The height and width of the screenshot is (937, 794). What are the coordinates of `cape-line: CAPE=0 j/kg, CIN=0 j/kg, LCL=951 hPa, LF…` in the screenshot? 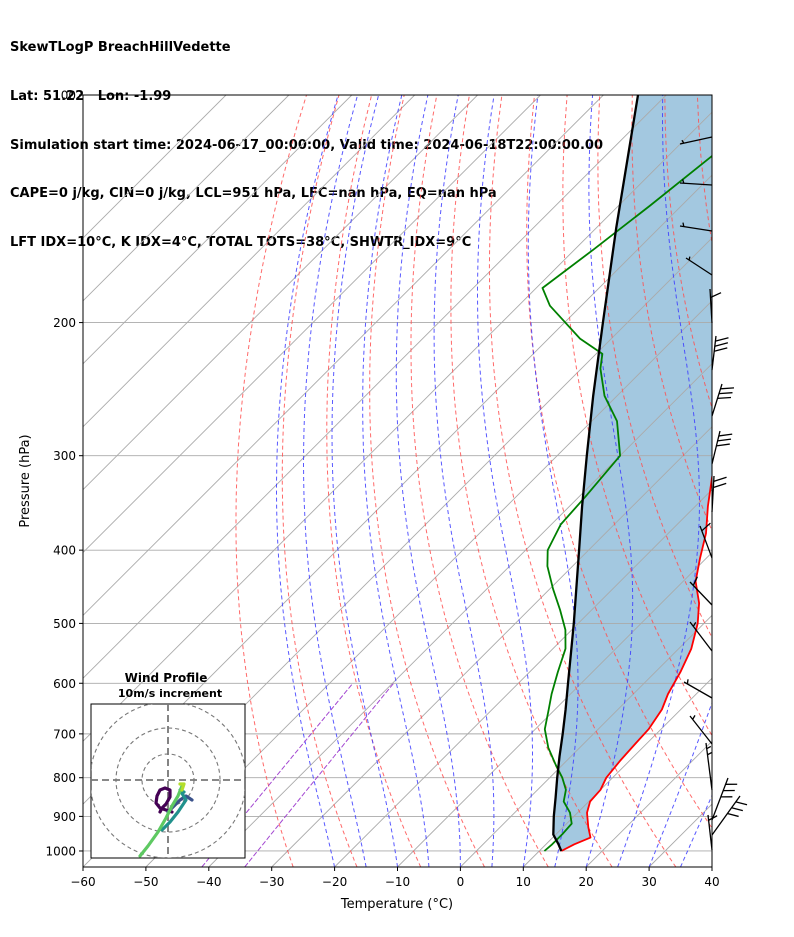 It's located at (253, 194).